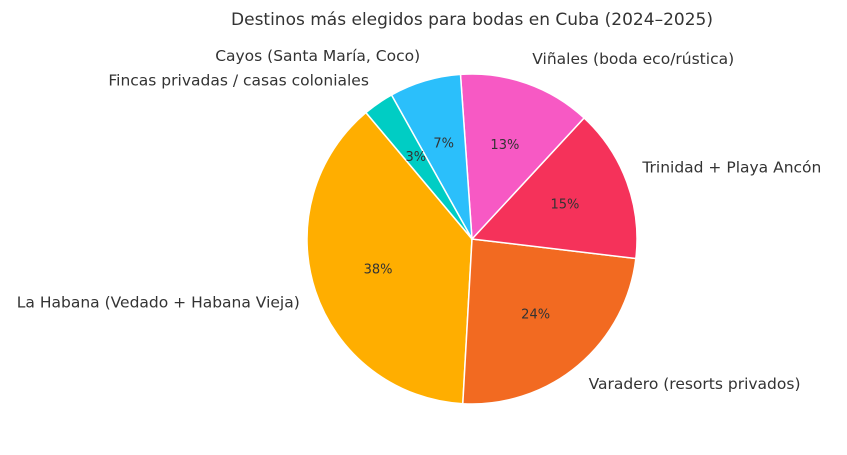 The width and height of the screenshot is (847, 455). What do you see at coordinates (695, 384) in the screenshot?
I see `slice-label: Varadero (resorts privados)` at bounding box center [695, 384].